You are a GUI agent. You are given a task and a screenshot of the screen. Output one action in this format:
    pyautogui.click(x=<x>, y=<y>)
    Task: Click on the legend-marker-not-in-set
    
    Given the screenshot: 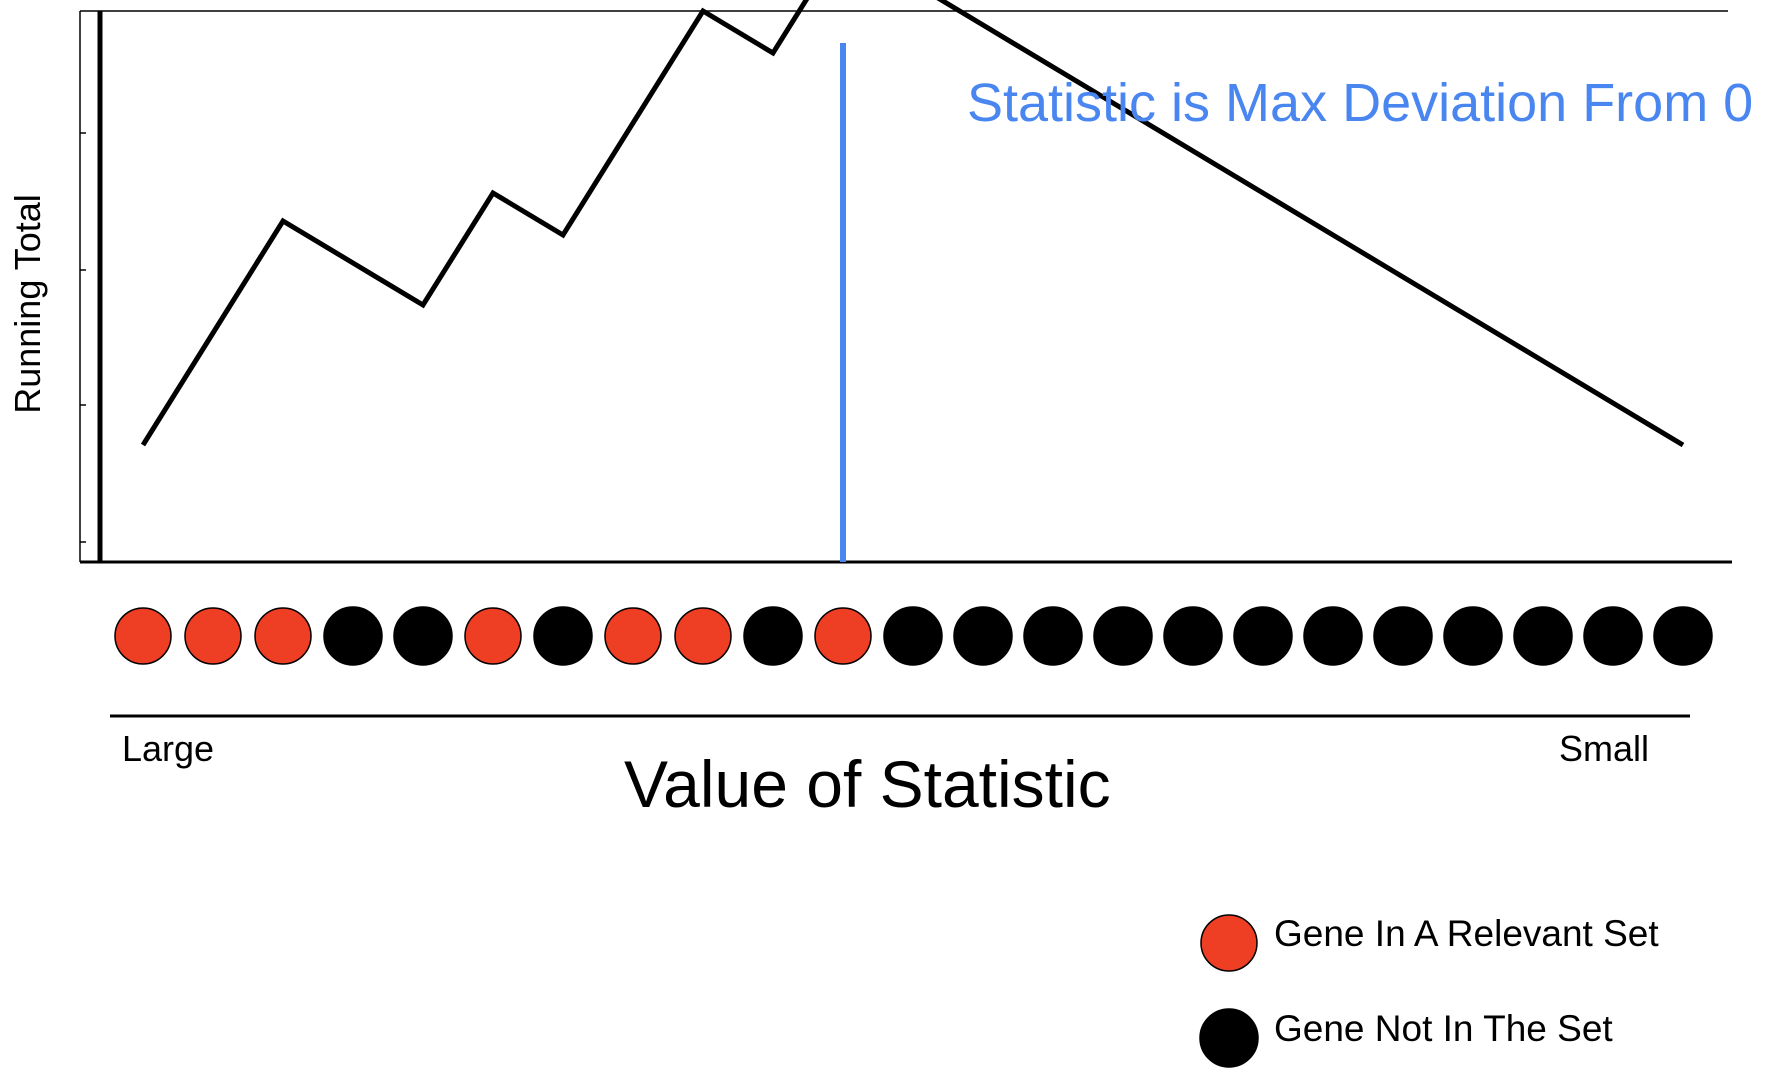 What is the action you would take?
    pyautogui.click(x=1229, y=1038)
    